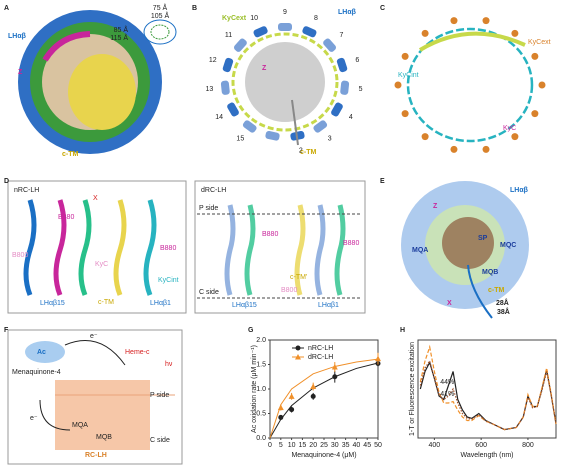 Image resolution: width=564 pixels, height=473 pixels. Describe the element at coordinates (303, 445) in the screenshot. I see `x-tick-label: 15` at that location.